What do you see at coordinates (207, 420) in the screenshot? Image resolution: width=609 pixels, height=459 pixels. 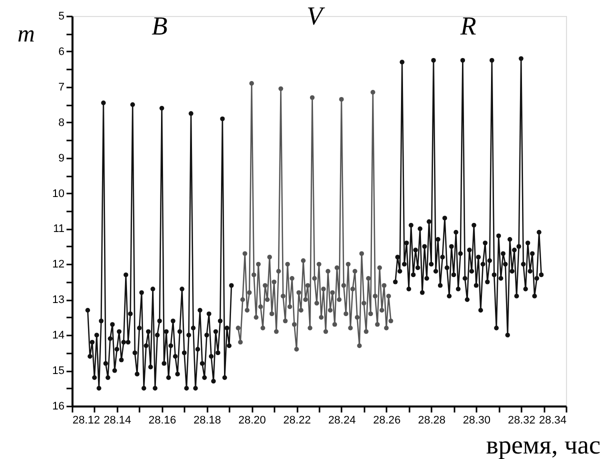 I see `x-tick-label: 28.18` at bounding box center [207, 420].